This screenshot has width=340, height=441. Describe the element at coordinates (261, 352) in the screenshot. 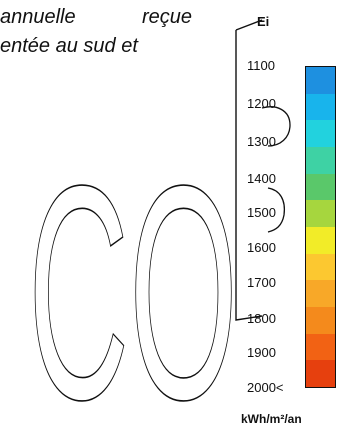

I see `tick-label-1900: 1900` at that location.